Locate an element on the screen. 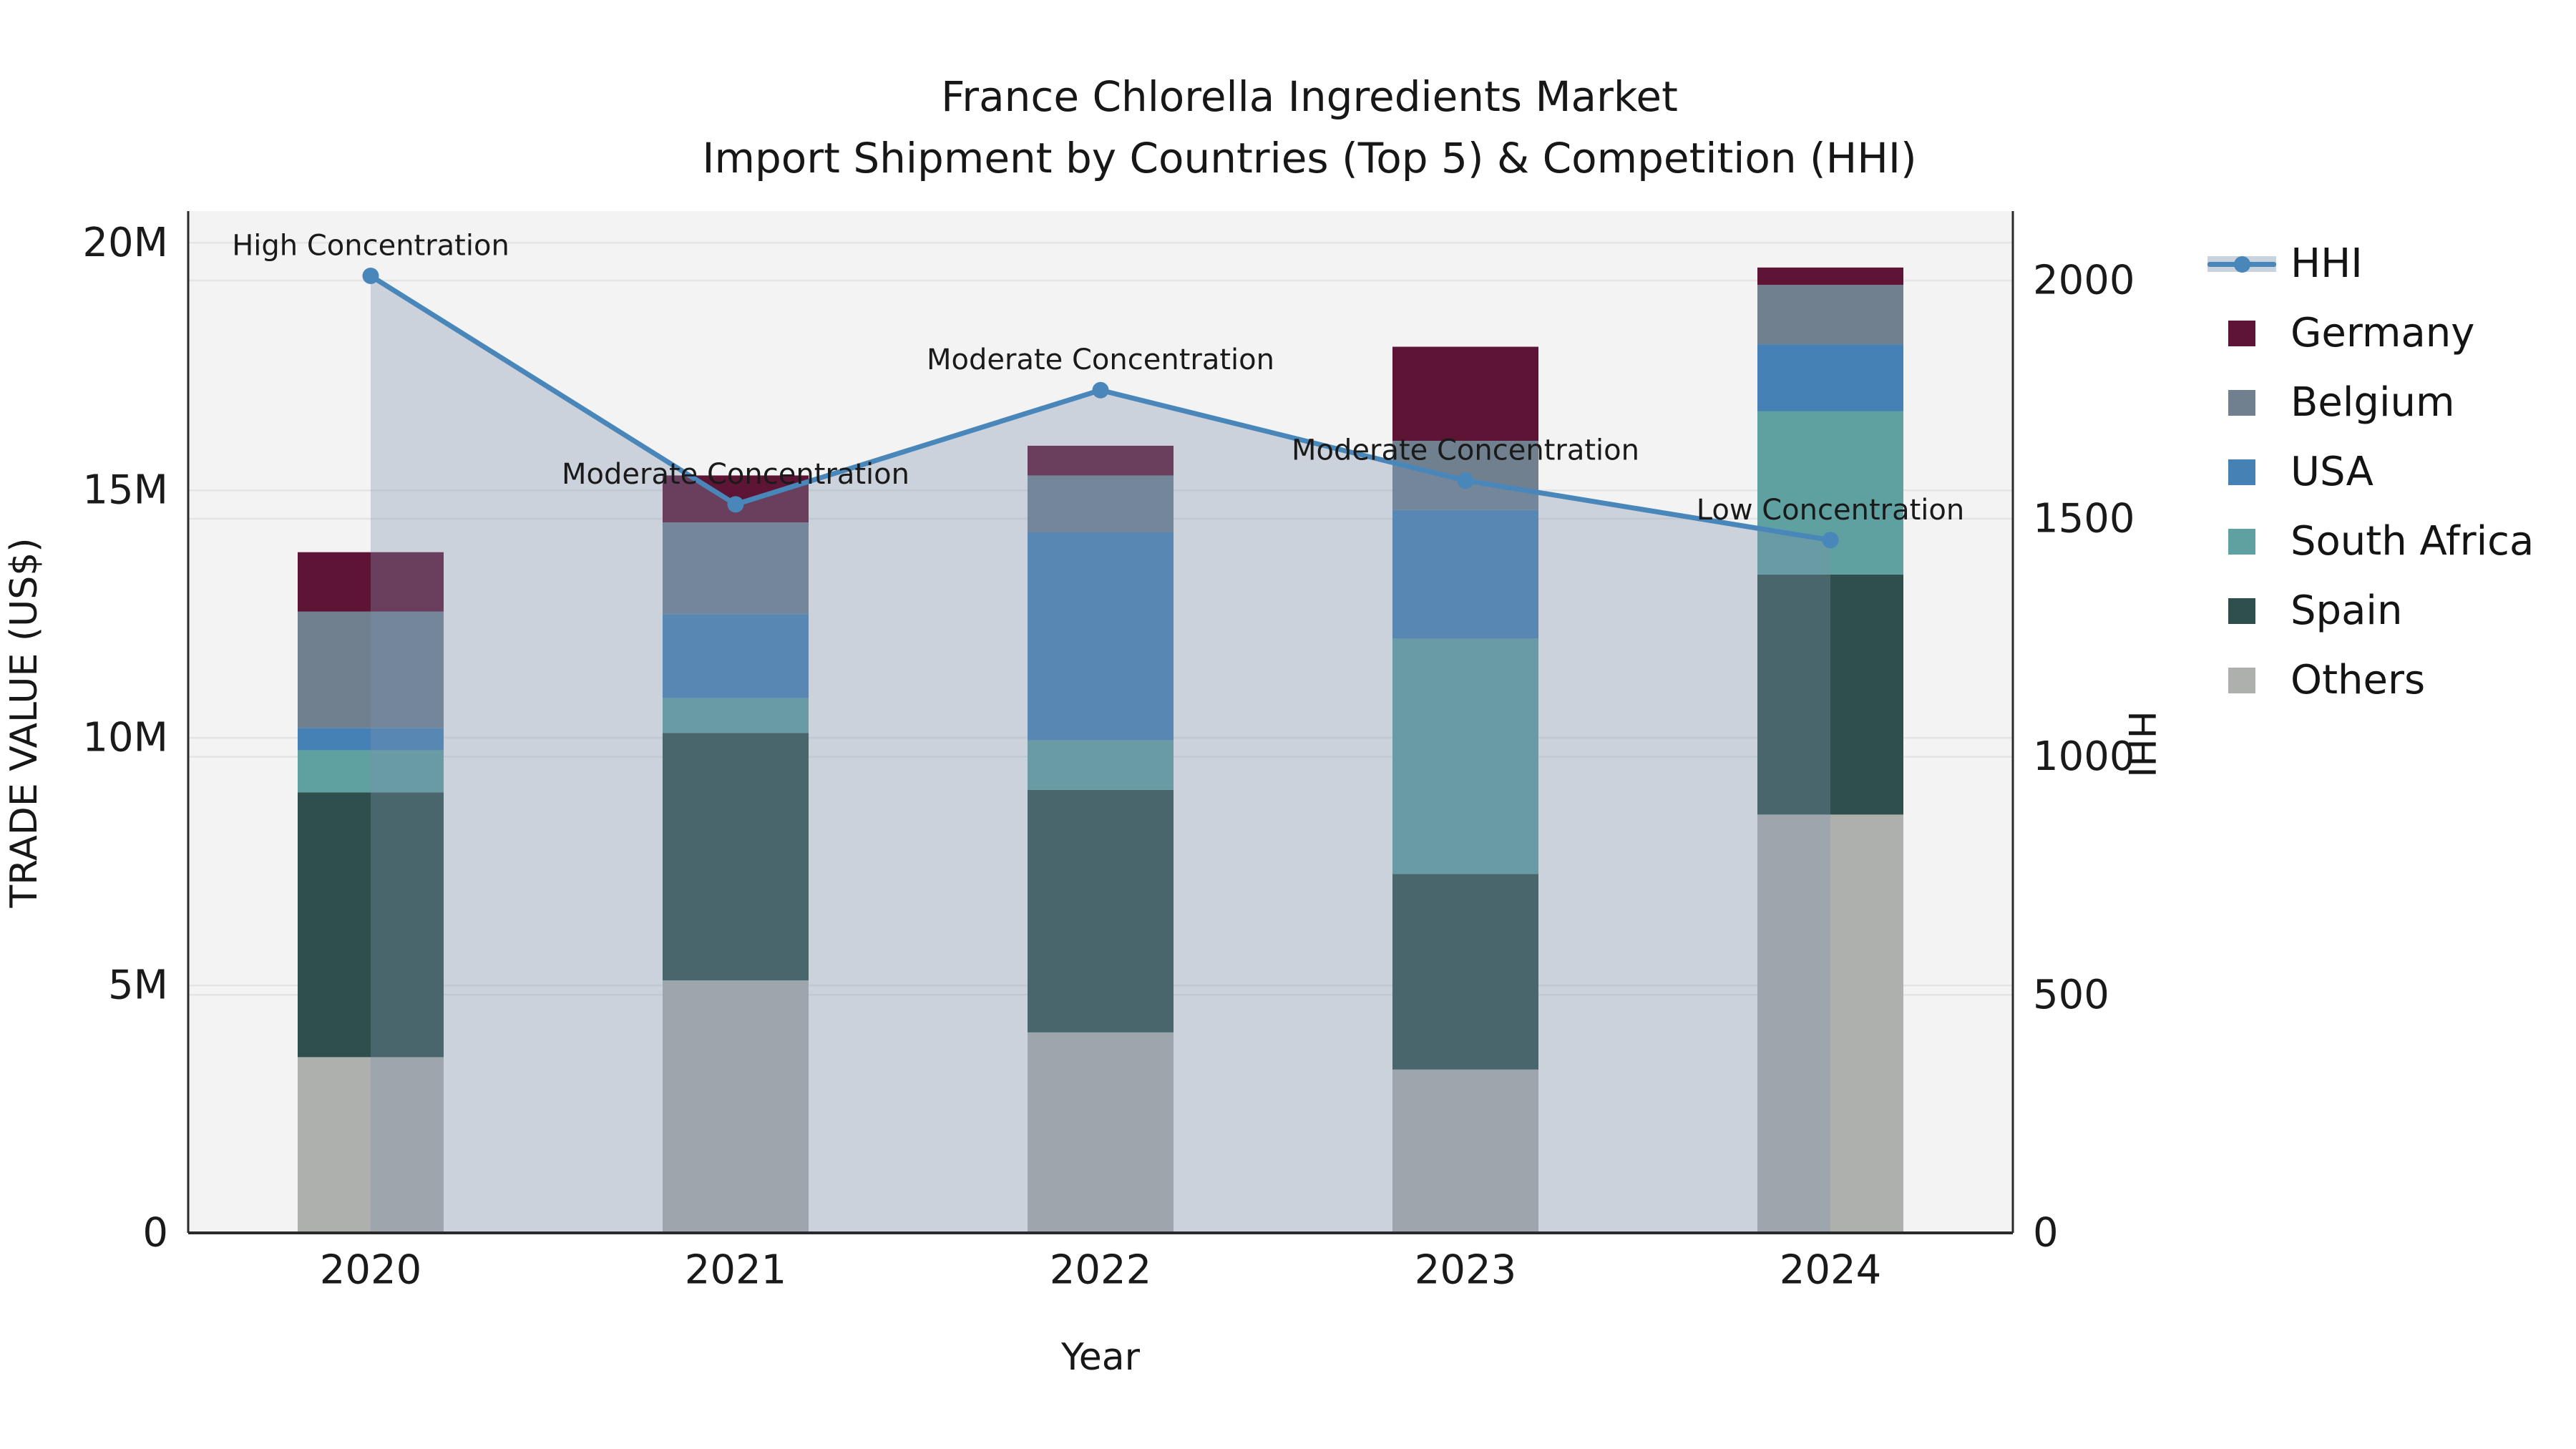 The height and width of the screenshot is (1449, 2576). y-right-tick-label: 2000 is located at coordinates (2084, 281).